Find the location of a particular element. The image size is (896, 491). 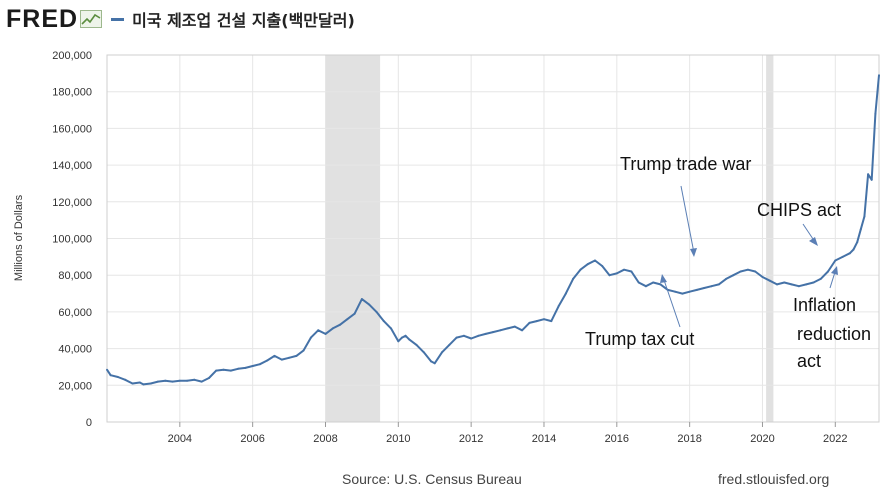

fred-url-link: fred.stlouisfed.org is located at coordinates (773, 479).